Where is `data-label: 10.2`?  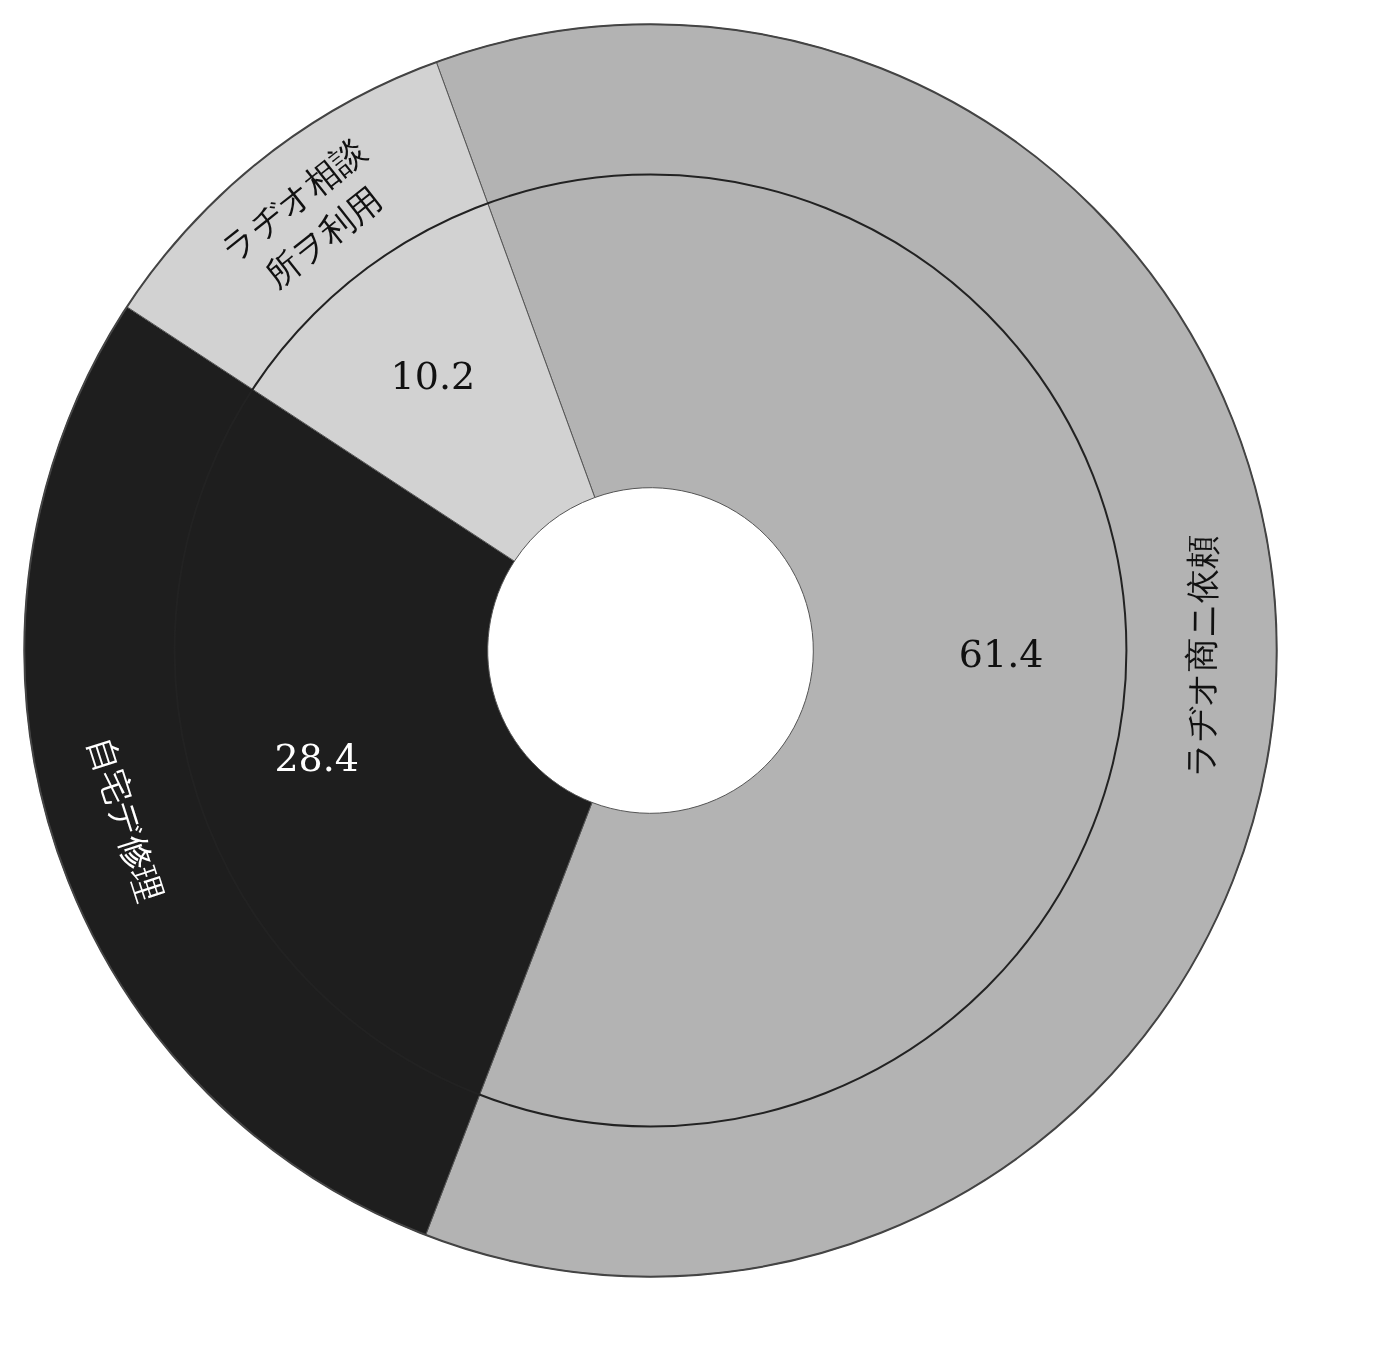
data-label: 10.2 is located at coordinates (433, 376).